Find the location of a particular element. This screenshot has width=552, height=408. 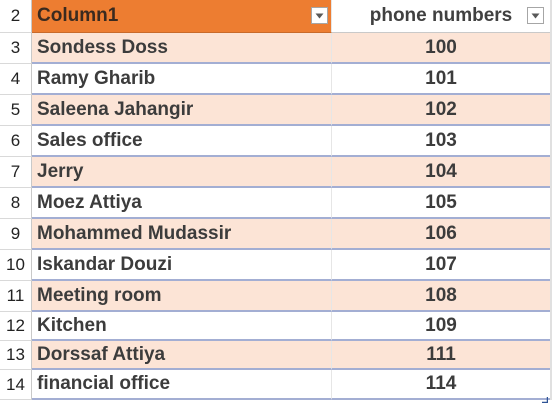

phone-cell: 103 is located at coordinates (441, 141).